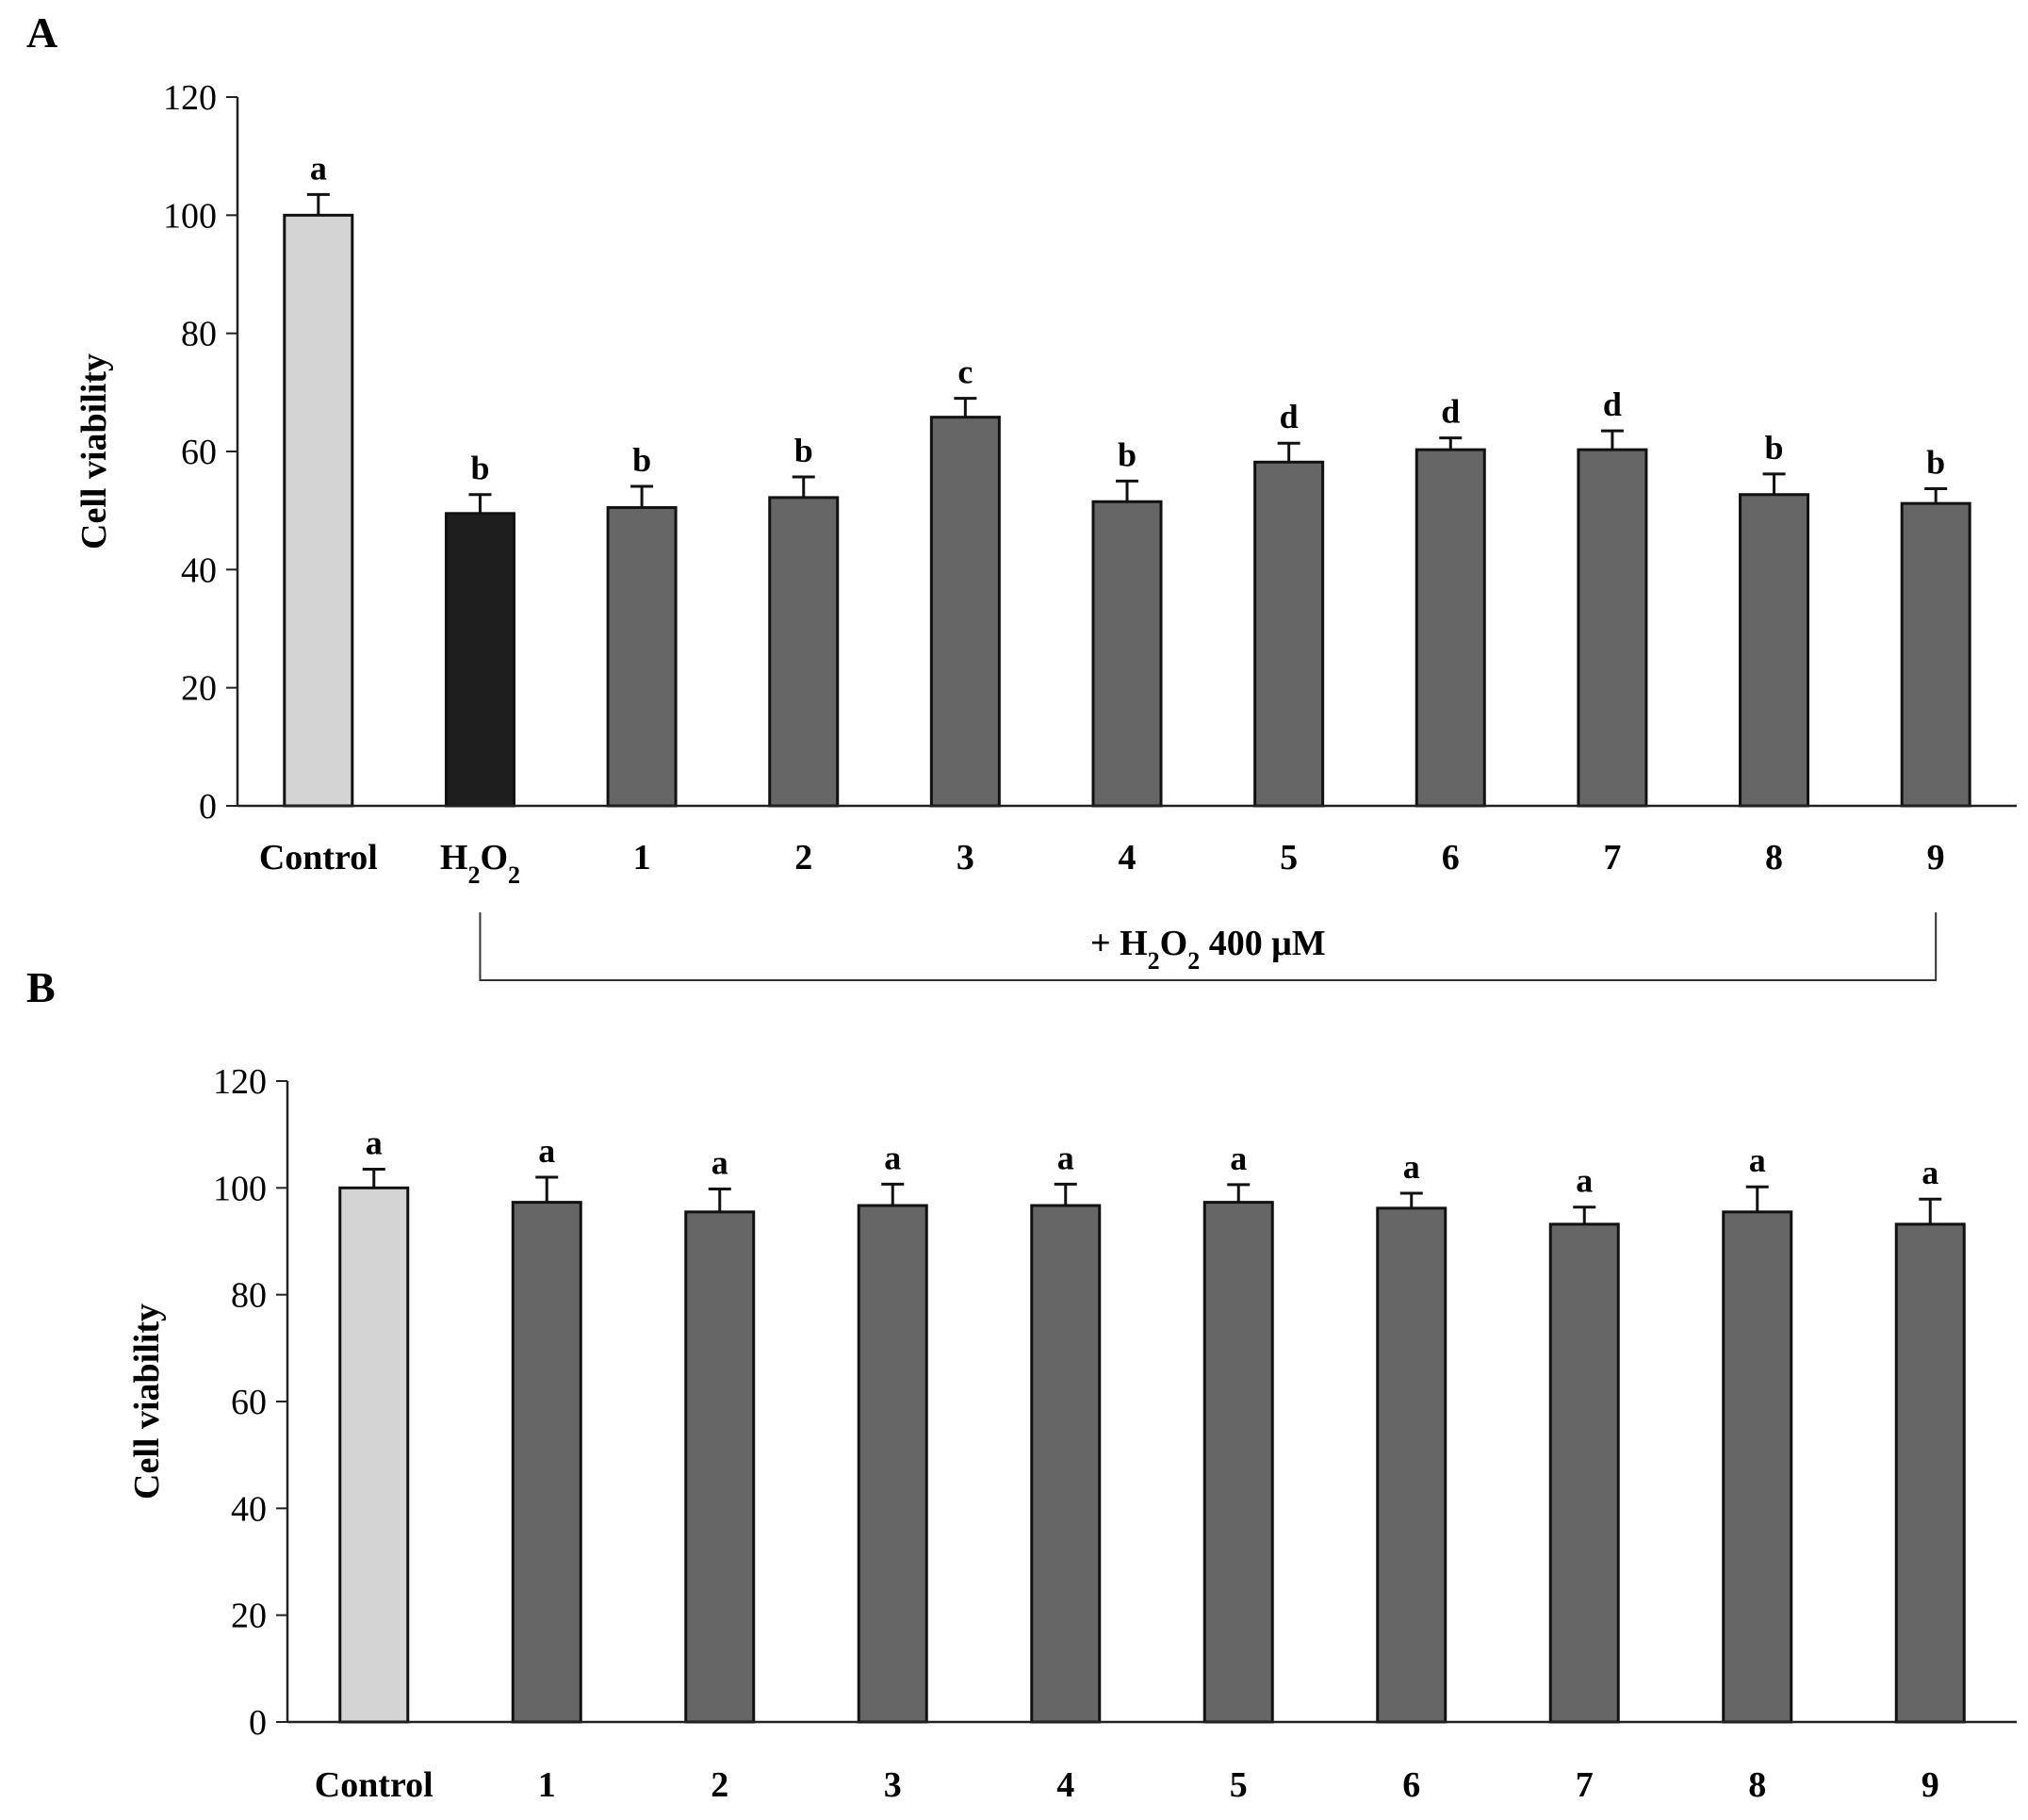  What do you see at coordinates (374, 1785) in the screenshot?
I see `panel-b-category-label: Control` at bounding box center [374, 1785].